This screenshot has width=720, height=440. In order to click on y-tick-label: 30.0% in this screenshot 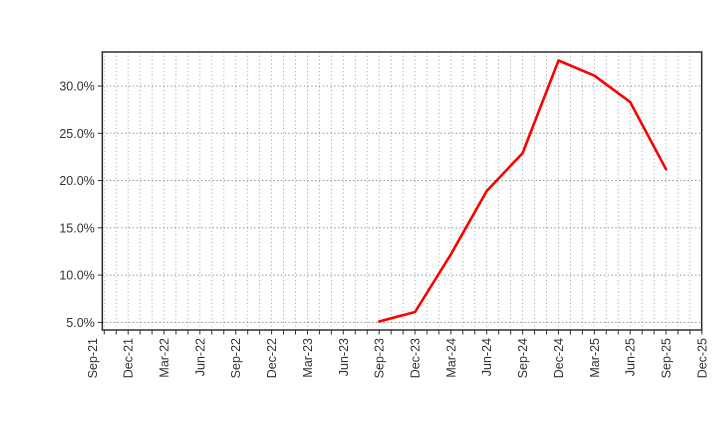, I will do `click(76, 87)`.